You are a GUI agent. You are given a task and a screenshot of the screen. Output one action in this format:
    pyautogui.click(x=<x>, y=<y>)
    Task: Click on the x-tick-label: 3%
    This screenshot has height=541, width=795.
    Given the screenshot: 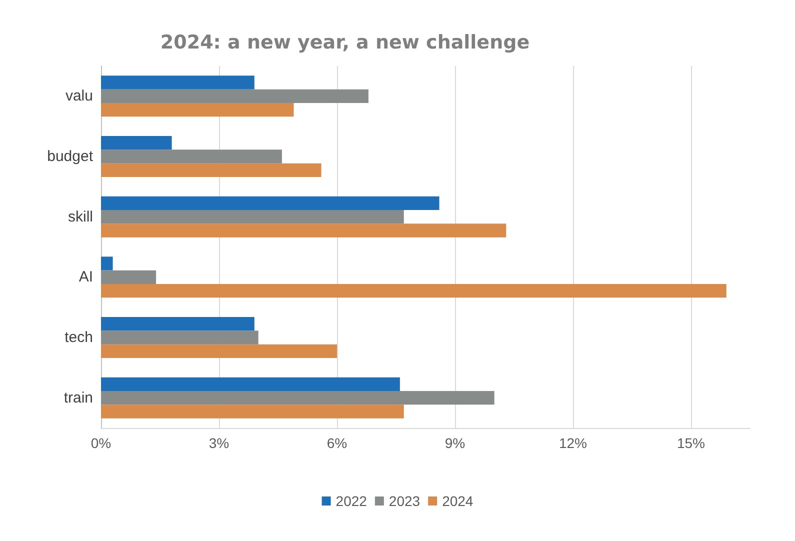 What is the action you would take?
    pyautogui.click(x=219, y=443)
    